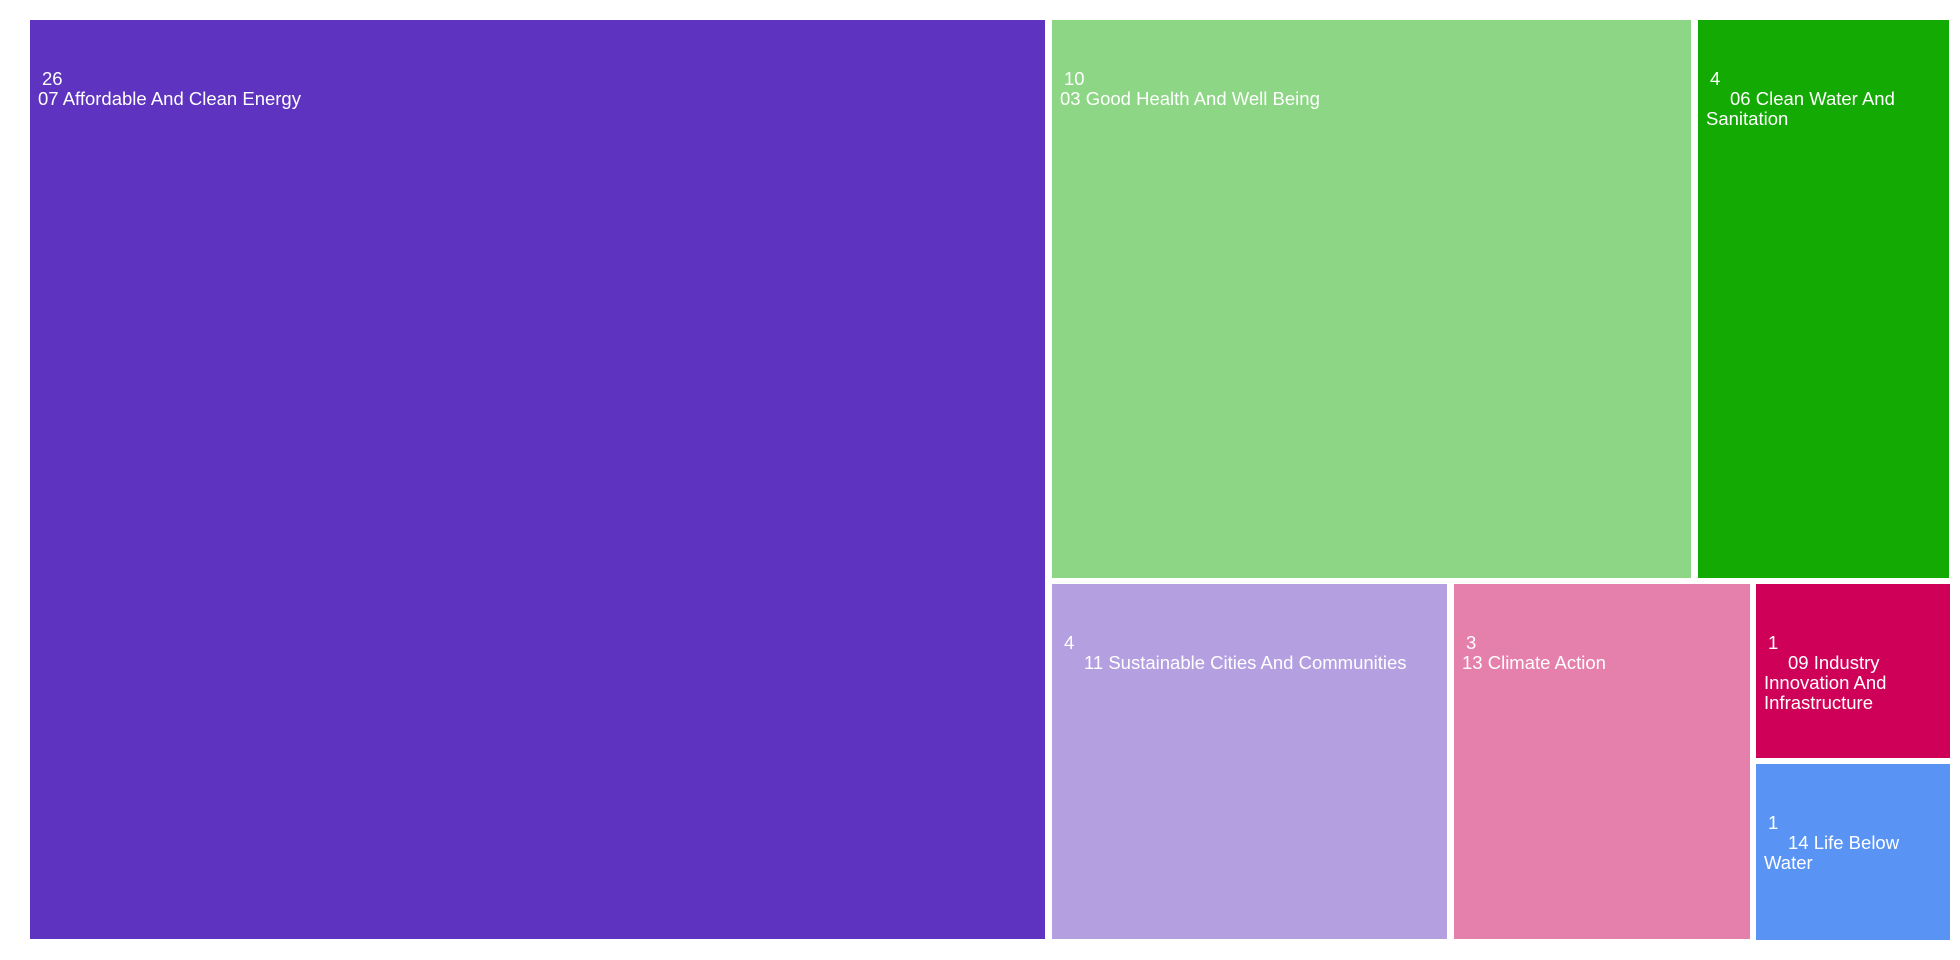 Image resolution: width=1960 pixels, height=960 pixels. I want to click on treemap-tile: 4 06 Clean Water And Sanitation, so click(1823, 299).